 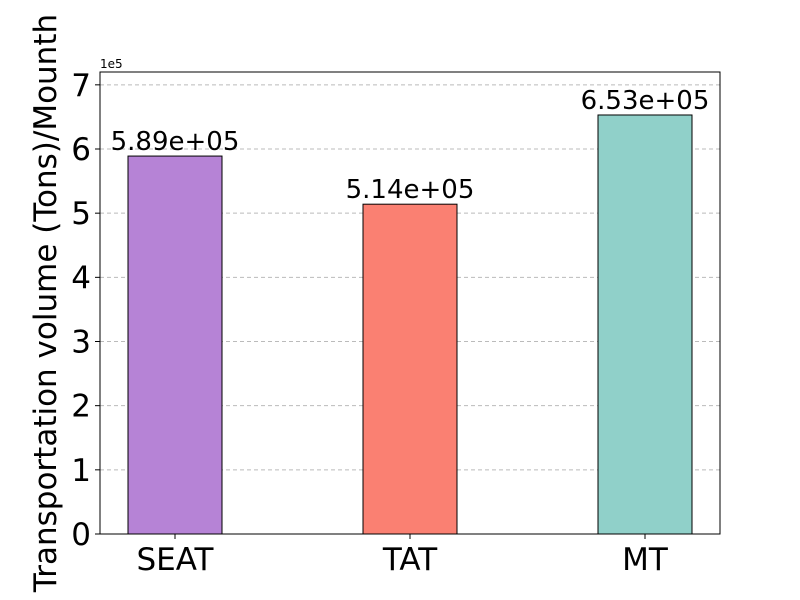 I want to click on bar-value-label: 5.89e+05, so click(x=175, y=142).